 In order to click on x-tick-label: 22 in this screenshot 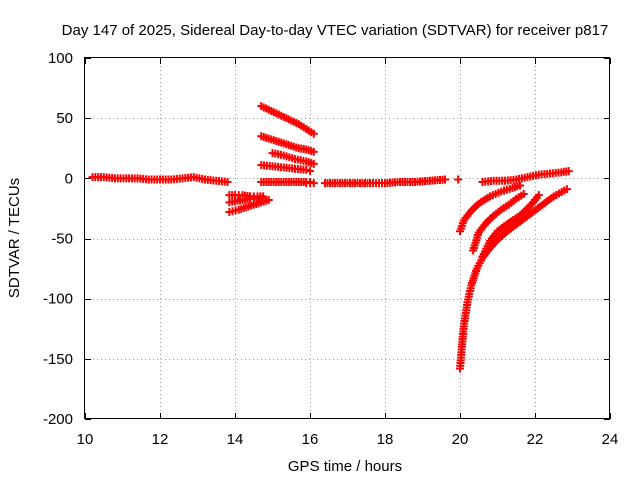, I will do `click(535, 439)`.